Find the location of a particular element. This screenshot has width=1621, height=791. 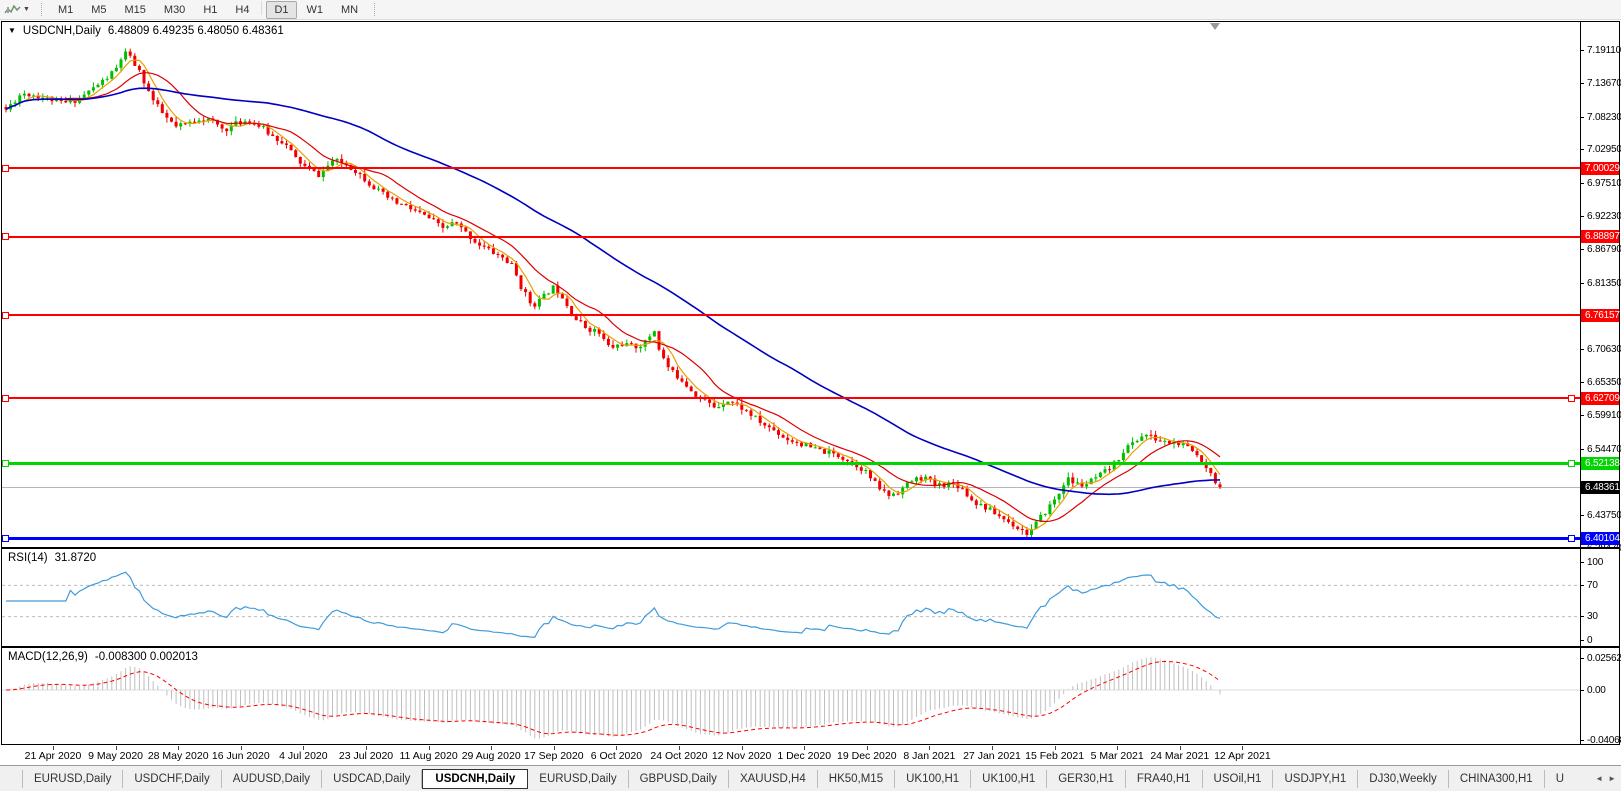

tab-USOil-H1: USOil,H1 is located at coordinates (1238, 778).